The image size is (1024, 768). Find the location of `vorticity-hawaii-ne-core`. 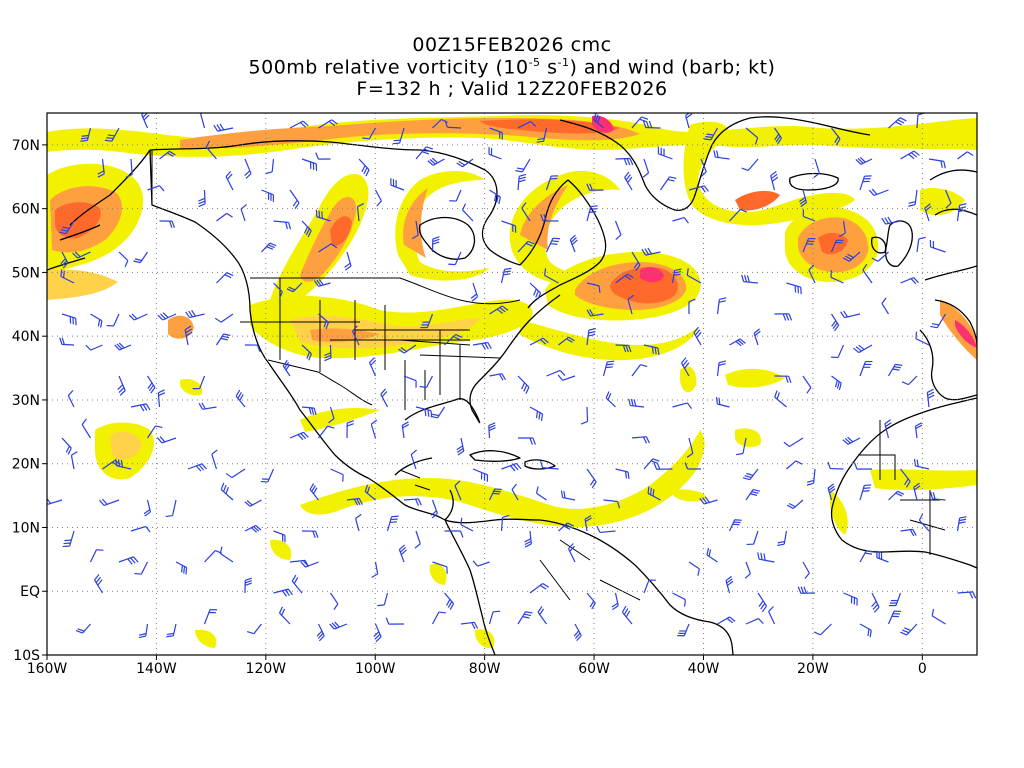

vorticity-hawaii-ne-core is located at coordinates (126, 445).